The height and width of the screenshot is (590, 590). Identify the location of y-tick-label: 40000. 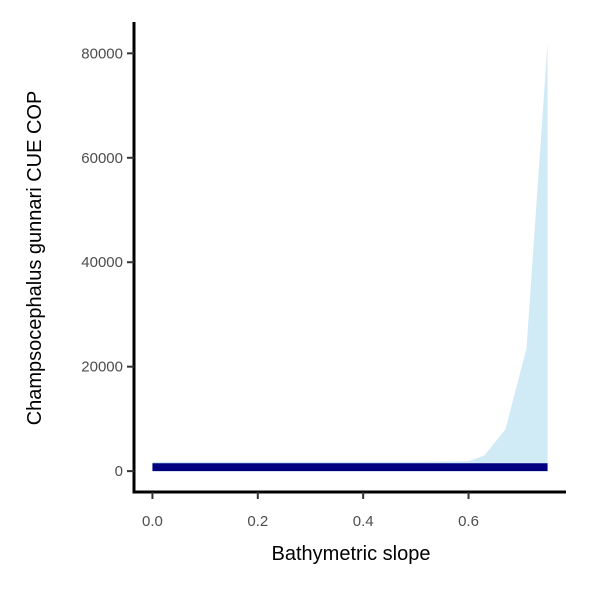
(102, 262).